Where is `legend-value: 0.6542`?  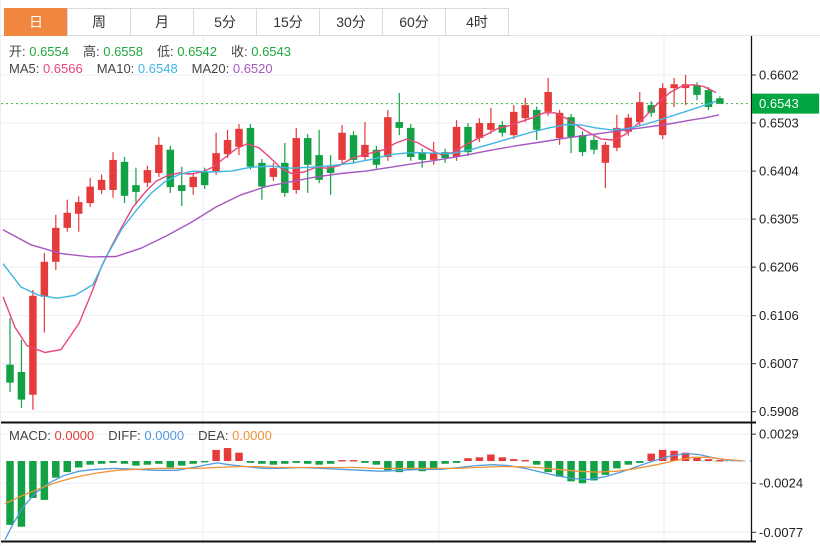 legend-value: 0.6542 is located at coordinates (195, 51).